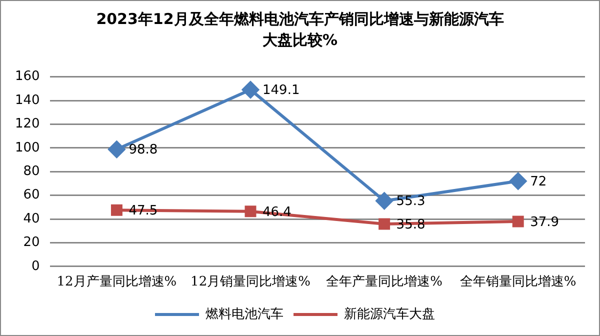 Image resolution: width=600 pixels, height=336 pixels. I want to click on x-tick-label: 12月产量同比增速%, so click(116, 282).